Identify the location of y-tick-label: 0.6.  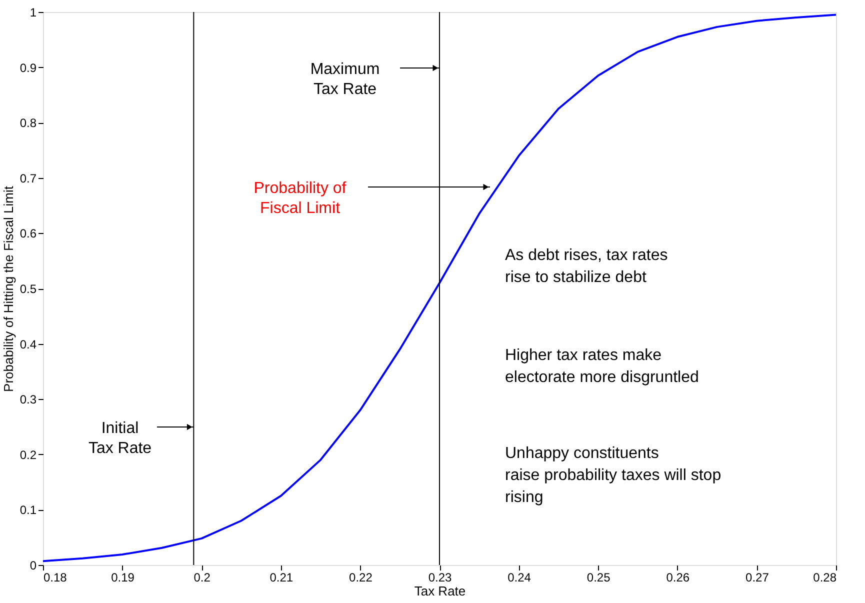
(28, 233).